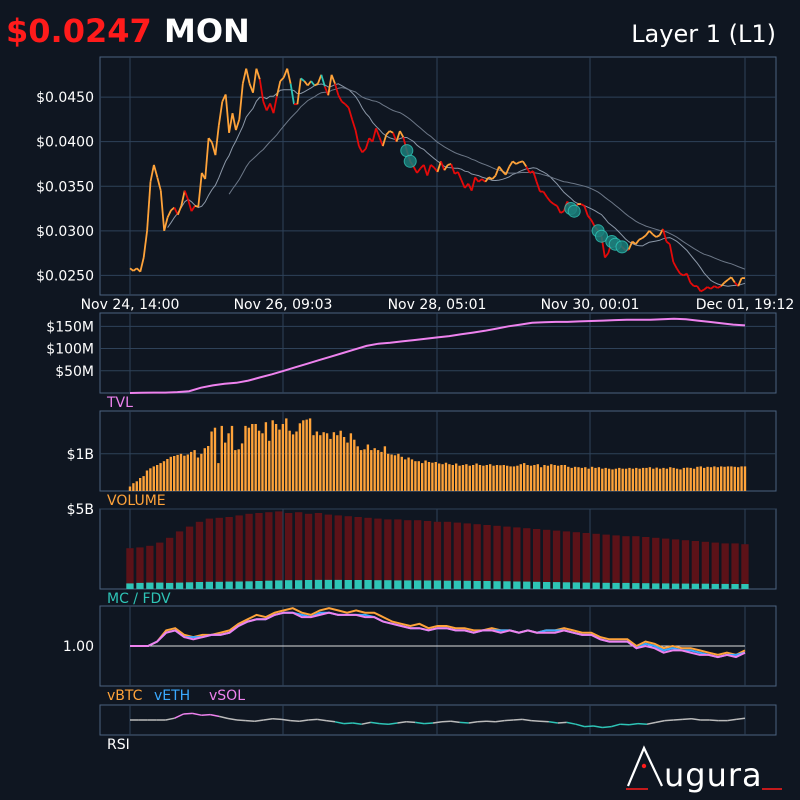 The width and height of the screenshot is (800, 800). I want to click on token-symbol: MON, so click(207, 31).